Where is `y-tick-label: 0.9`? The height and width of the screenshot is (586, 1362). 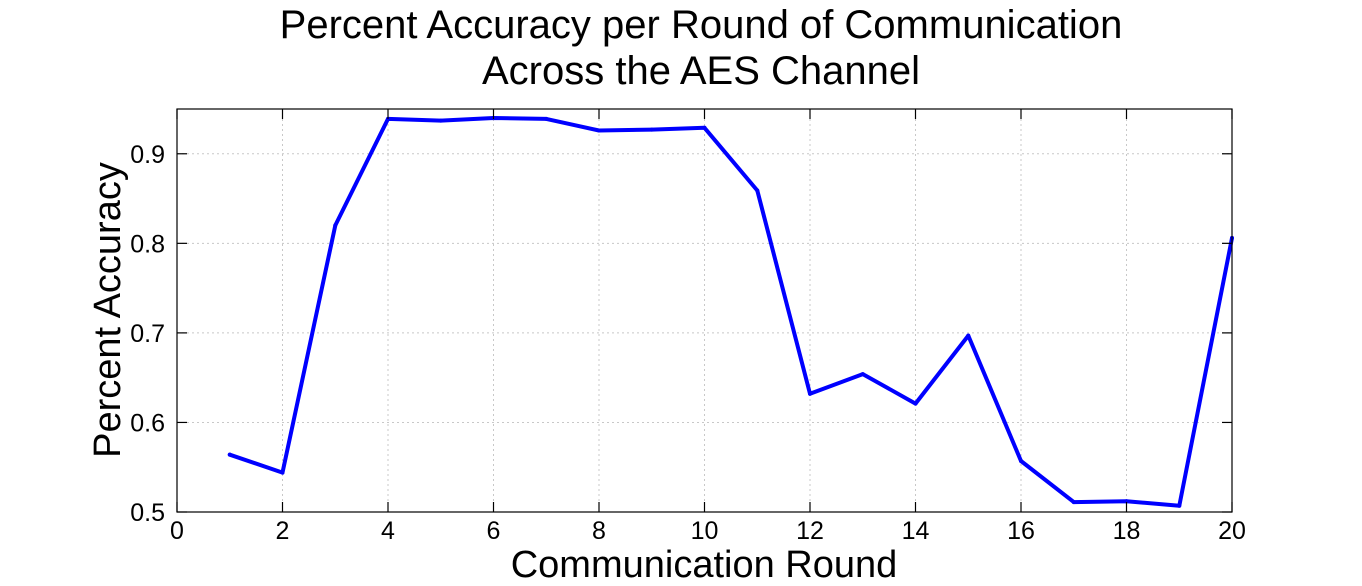
y-tick-label: 0.9 is located at coordinates (147, 155).